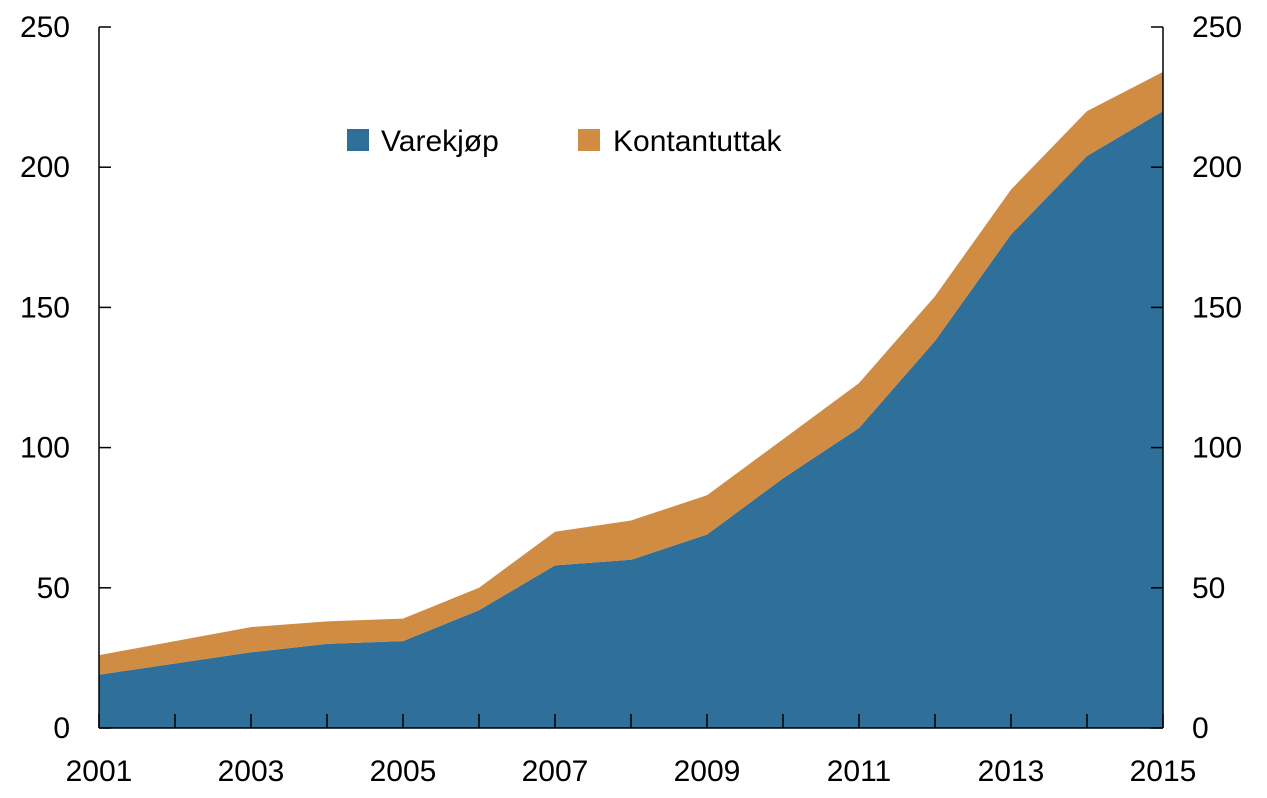 Image resolution: width=1267 pixels, height=798 pixels. I want to click on y-axis-right: 0 50 100 150 200 250, so click(1196, 378).